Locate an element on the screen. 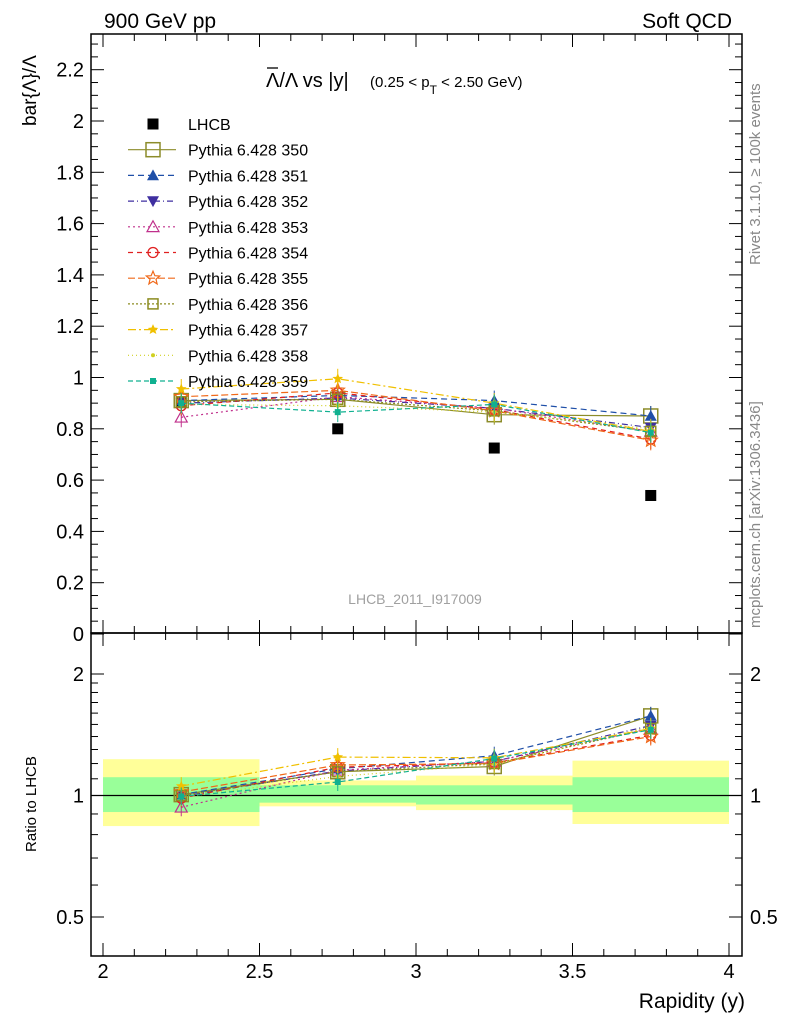  legend-marker-p357 is located at coordinates (153, 329).